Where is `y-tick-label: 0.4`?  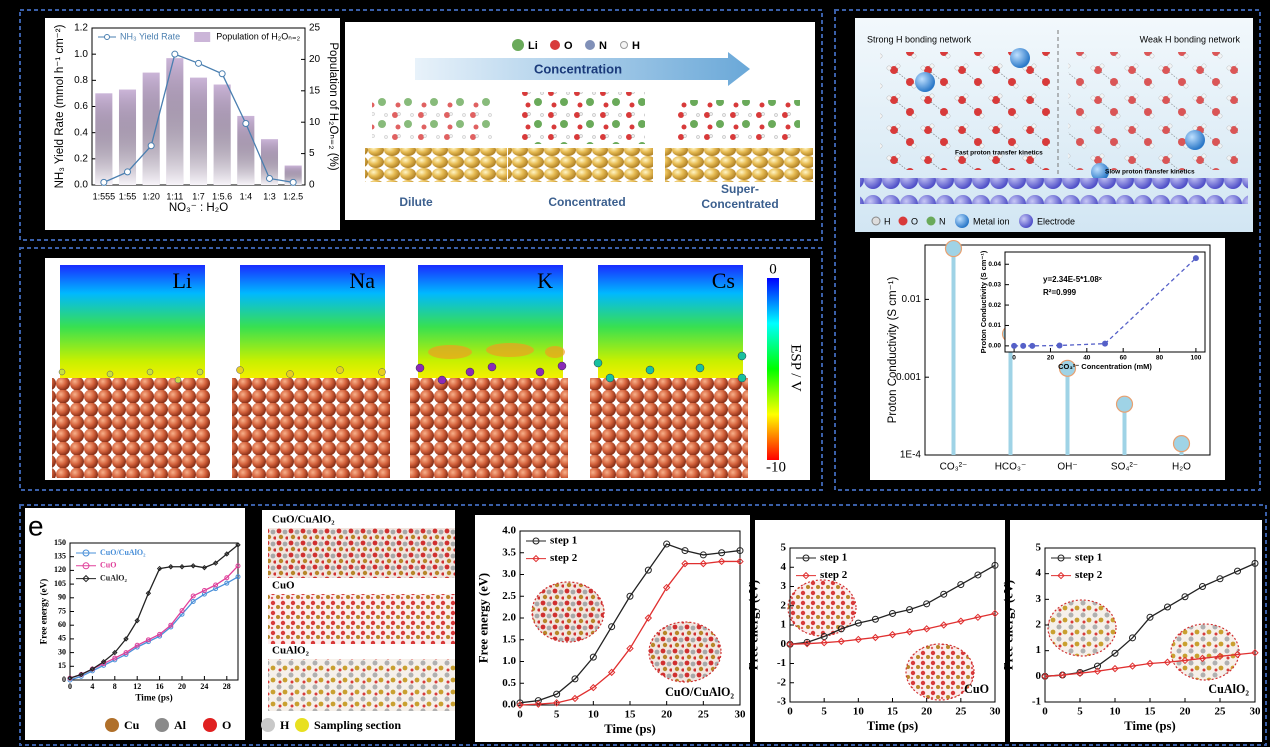 y-tick-label: 0.4 is located at coordinates (81, 132).